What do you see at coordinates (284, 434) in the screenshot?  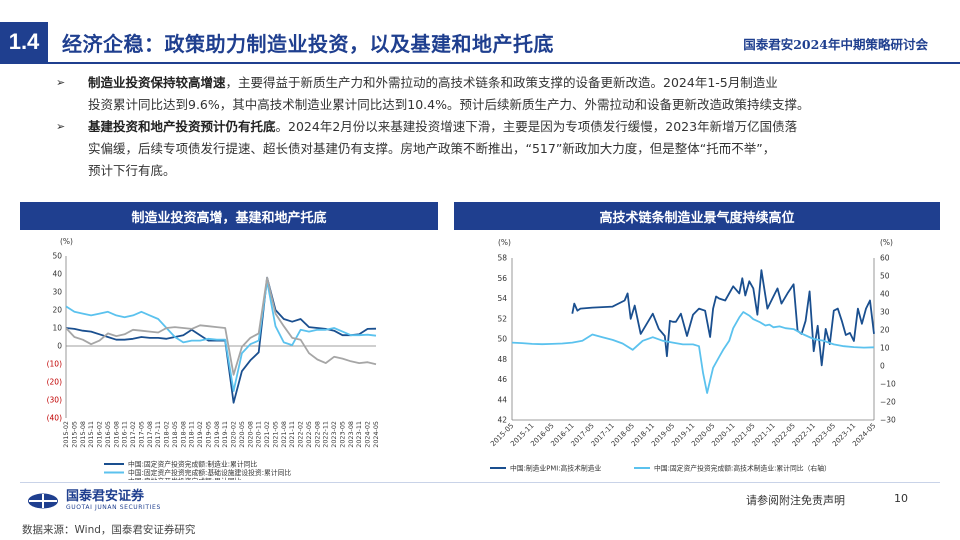 I see `x-tick-label: 2021-08` at bounding box center [284, 434].